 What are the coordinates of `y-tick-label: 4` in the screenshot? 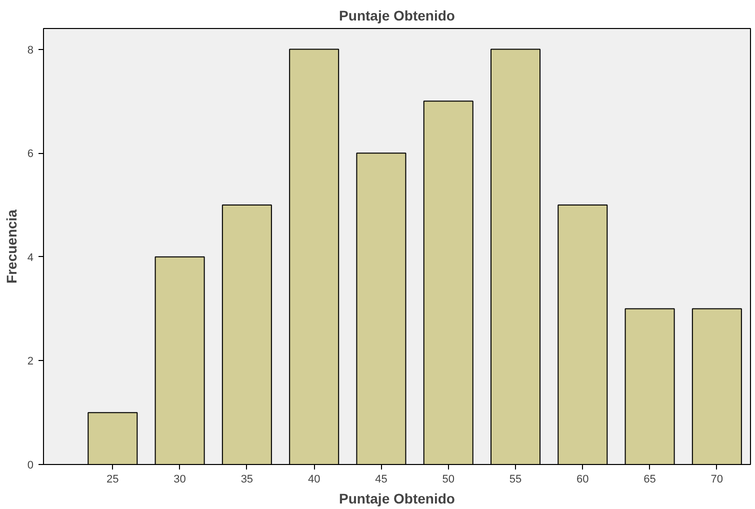 It's located at (30, 258).